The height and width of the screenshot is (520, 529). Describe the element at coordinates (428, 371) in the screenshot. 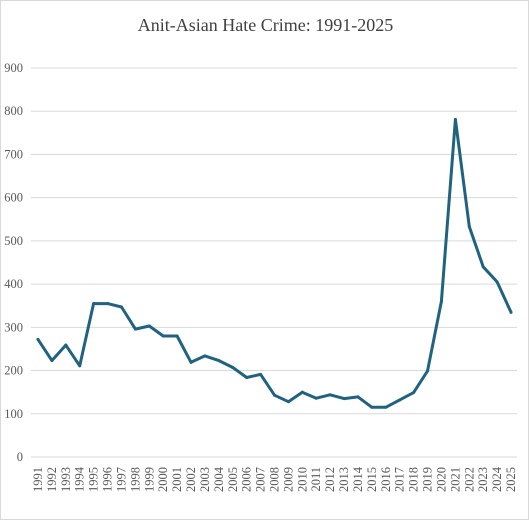

I see `data-point-2019` at that location.